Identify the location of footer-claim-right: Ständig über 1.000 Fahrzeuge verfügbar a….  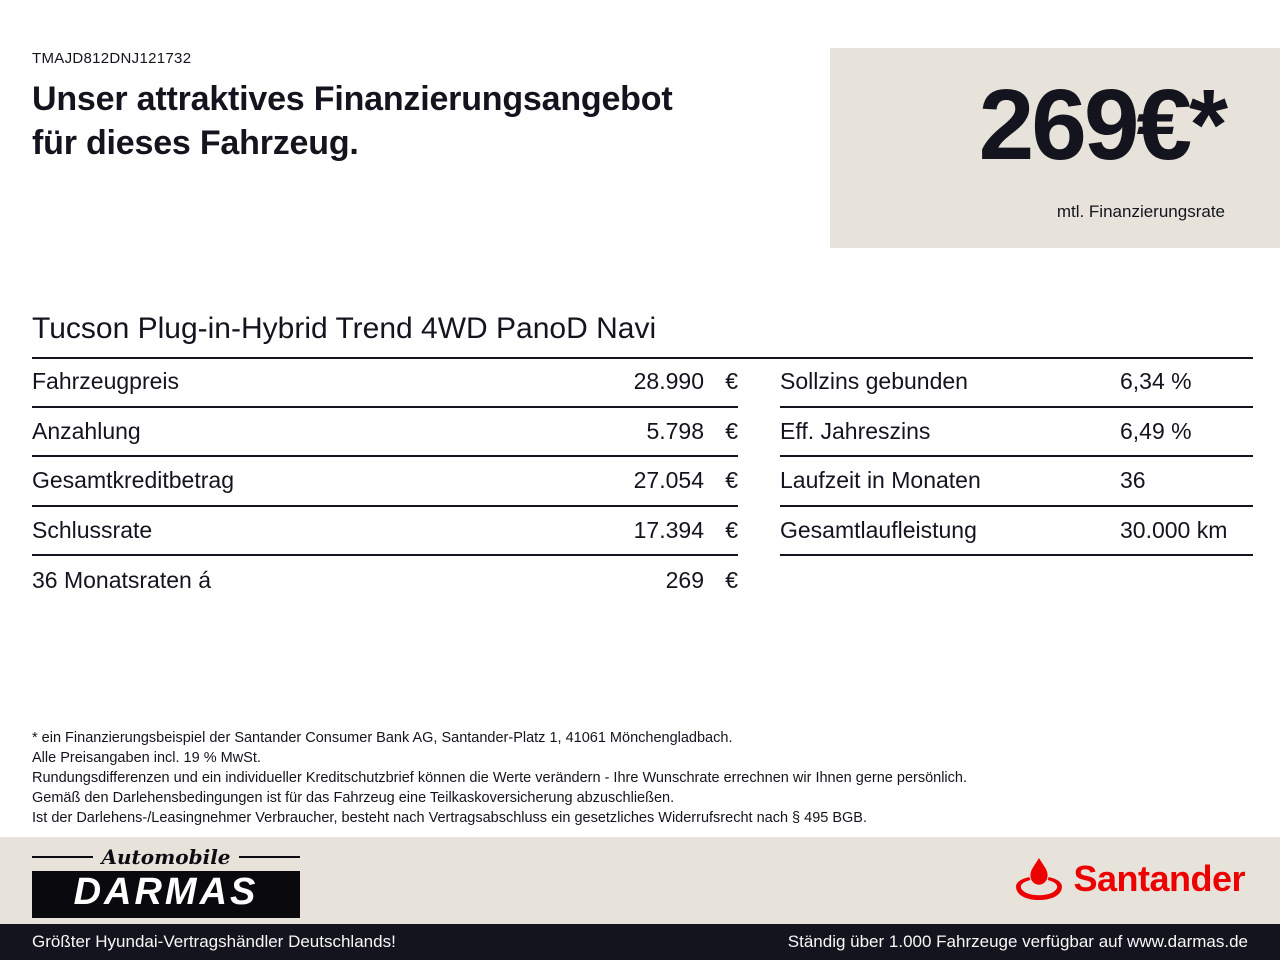
(1017, 941).